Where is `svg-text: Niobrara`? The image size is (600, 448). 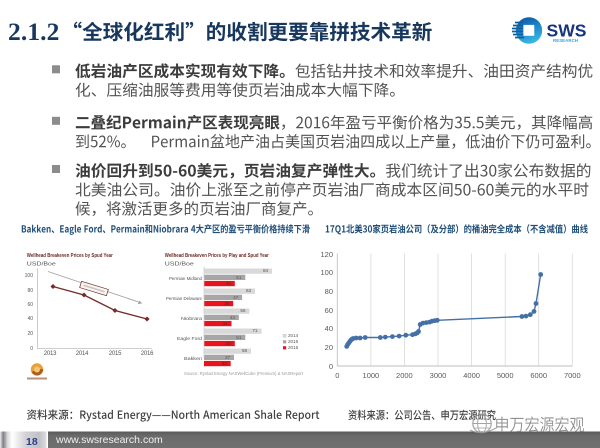
svg-text: Niobrara is located at coordinates (191, 319).